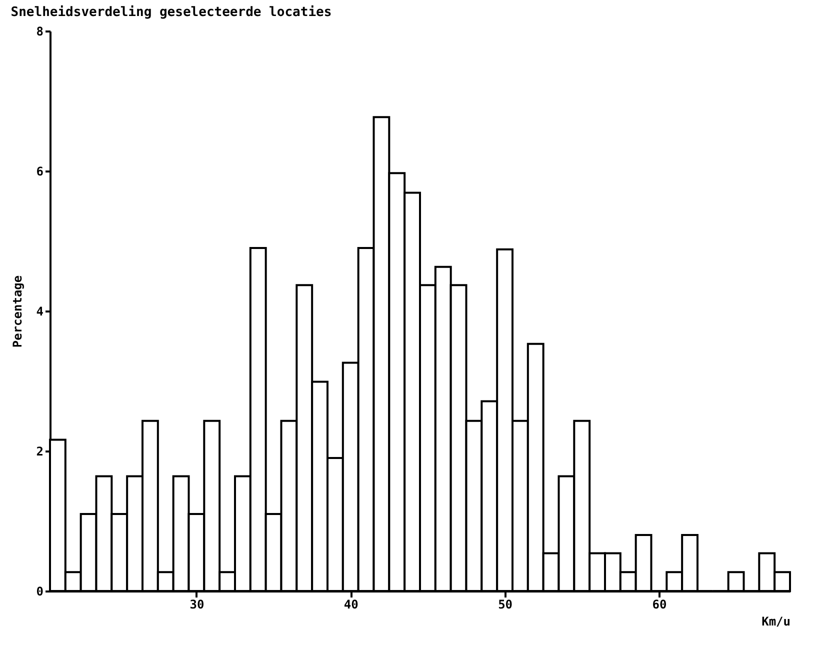  Describe the element at coordinates (197, 605) in the screenshot. I see `x-tick-label: 30` at that location.